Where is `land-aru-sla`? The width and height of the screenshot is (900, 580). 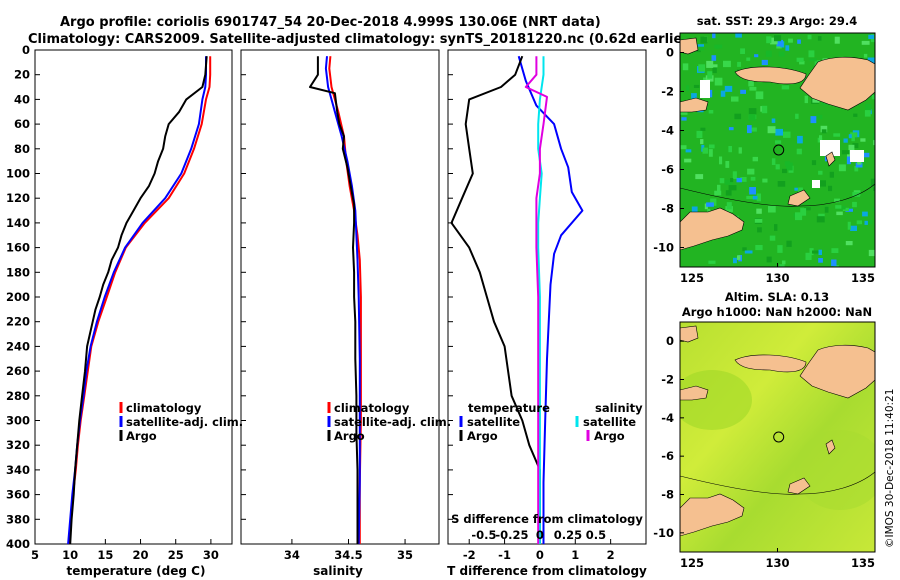 land-aru-sla is located at coordinates (830, 447).